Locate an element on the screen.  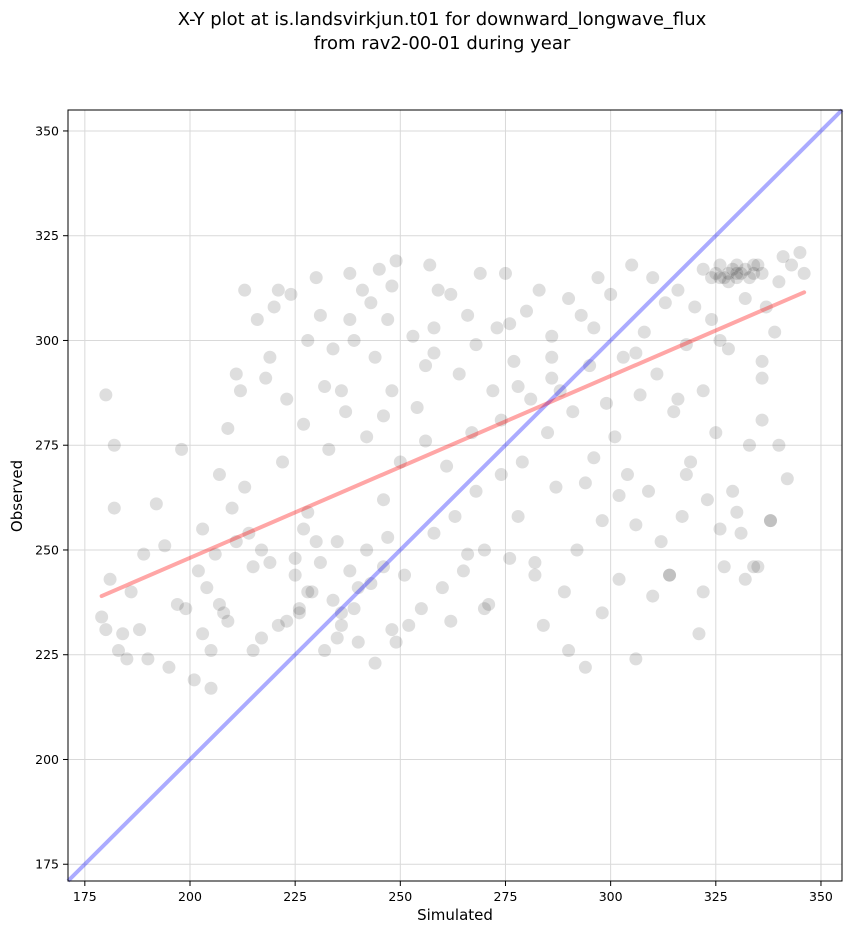
x-tick-label: 325 is located at coordinates (716, 896).